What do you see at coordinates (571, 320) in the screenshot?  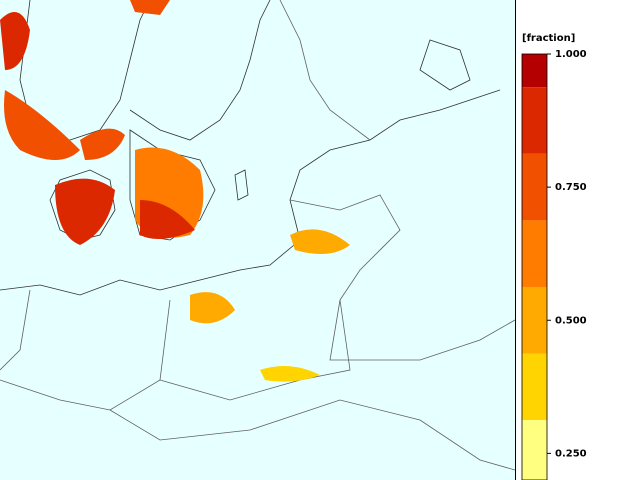 I see `colorbar-tick-label: 0.500` at bounding box center [571, 320].